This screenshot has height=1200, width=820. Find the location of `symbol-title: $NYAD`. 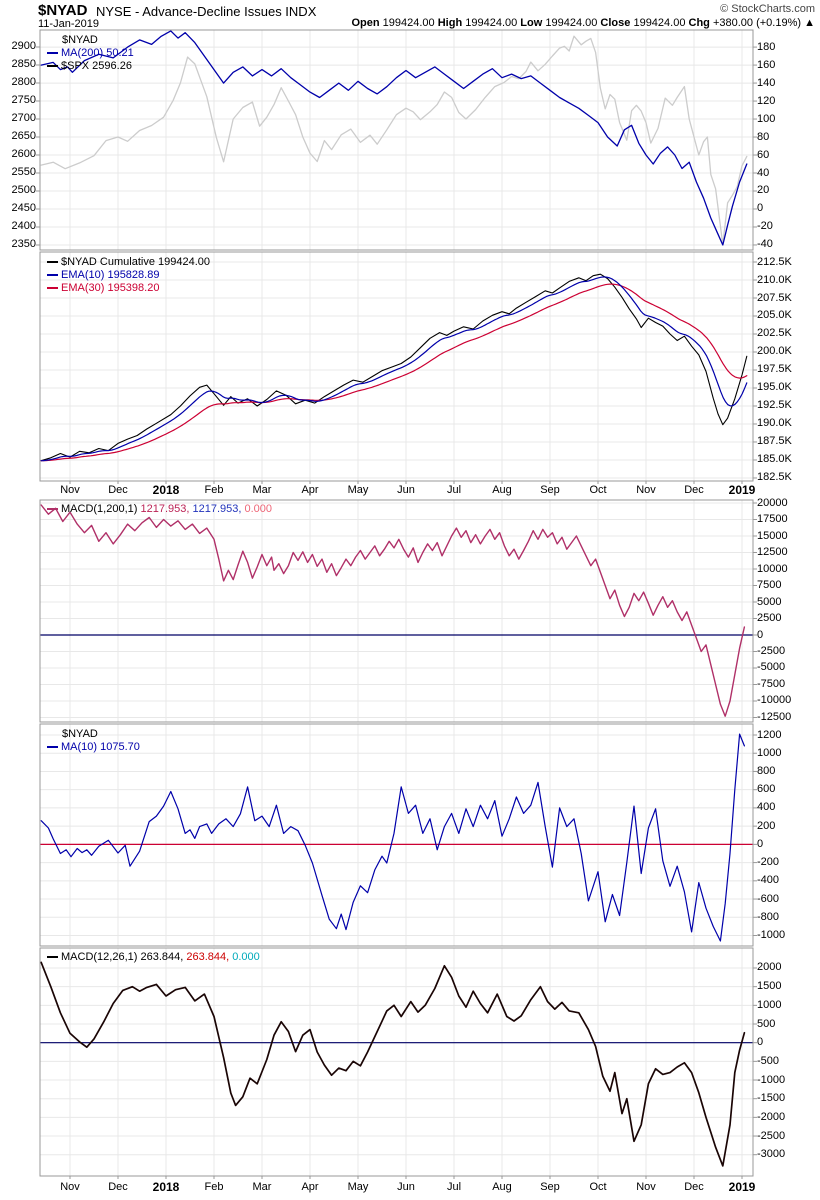

symbol-title: $NYAD is located at coordinates (63, 10).